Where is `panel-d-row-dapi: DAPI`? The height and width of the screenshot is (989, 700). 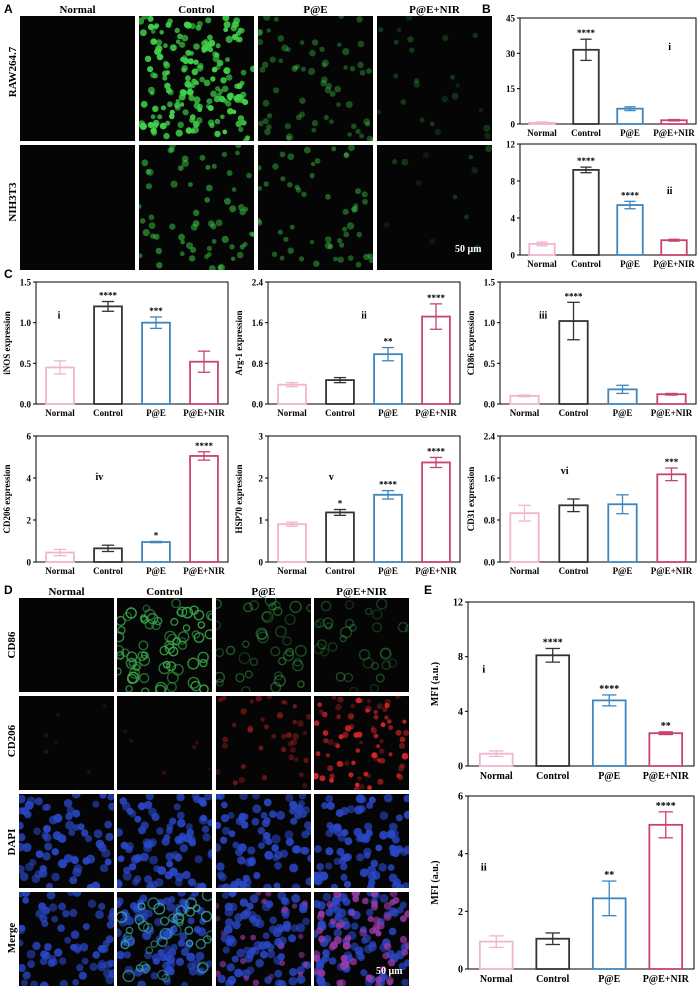
panel-d-row-dapi: DAPI is located at coordinates (12, 842).